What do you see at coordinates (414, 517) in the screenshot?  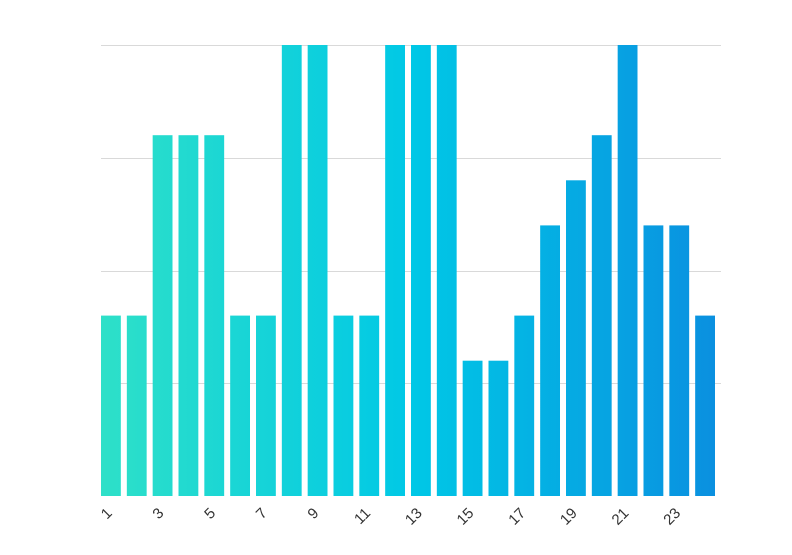 I see `x-tick-label-13: 13` at bounding box center [414, 517].